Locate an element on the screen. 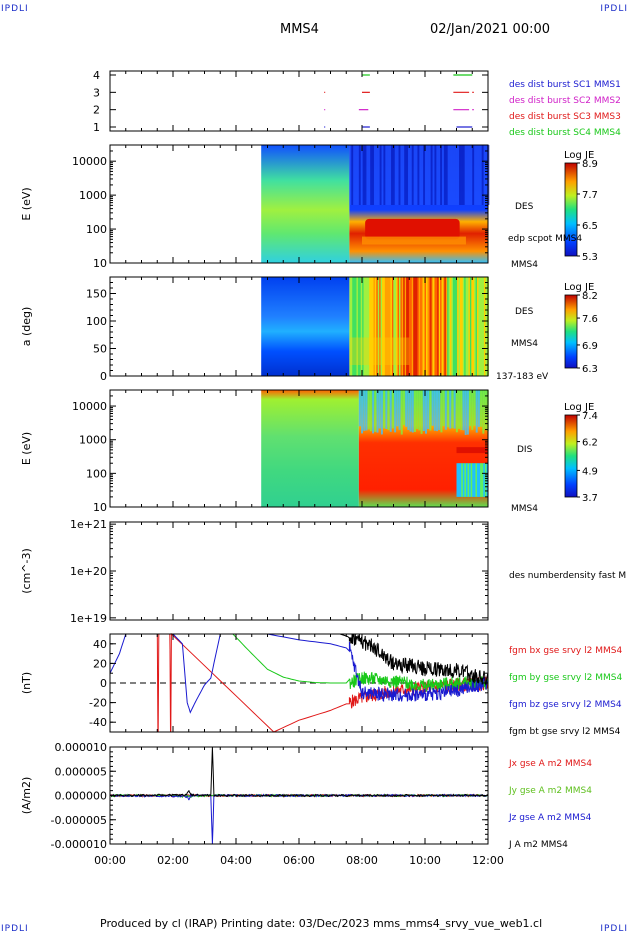  y-tick-label-current: -0.000005 is located at coordinates (79, 820).